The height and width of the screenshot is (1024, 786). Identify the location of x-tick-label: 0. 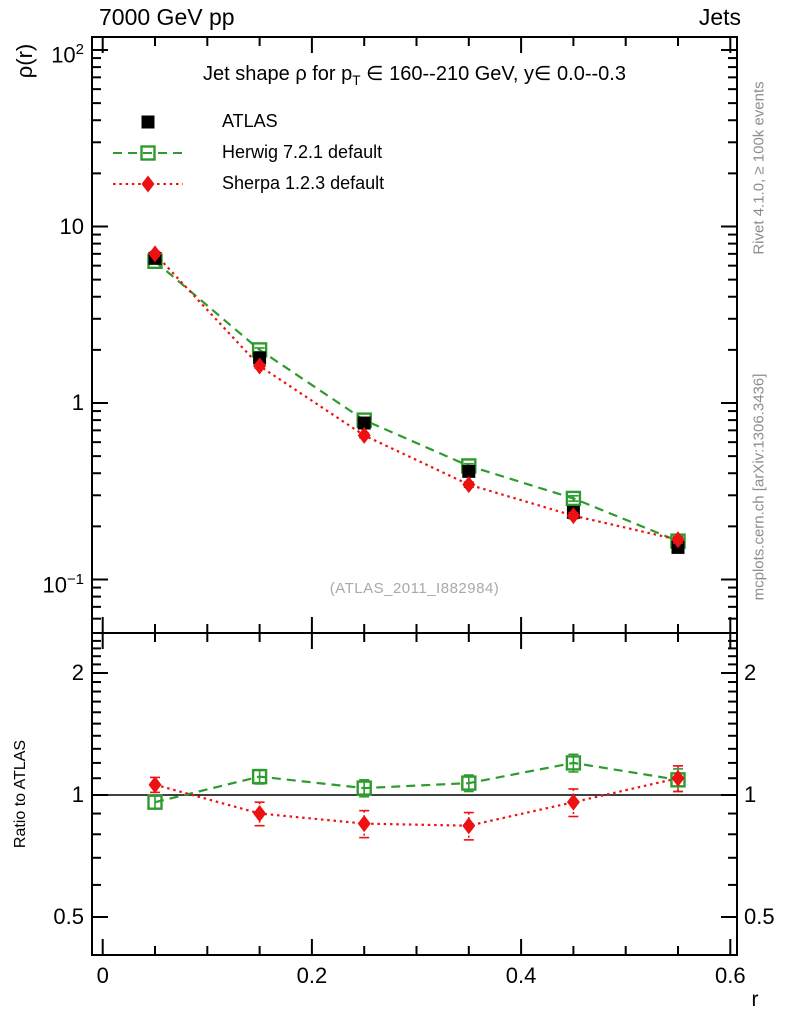
(102, 975).